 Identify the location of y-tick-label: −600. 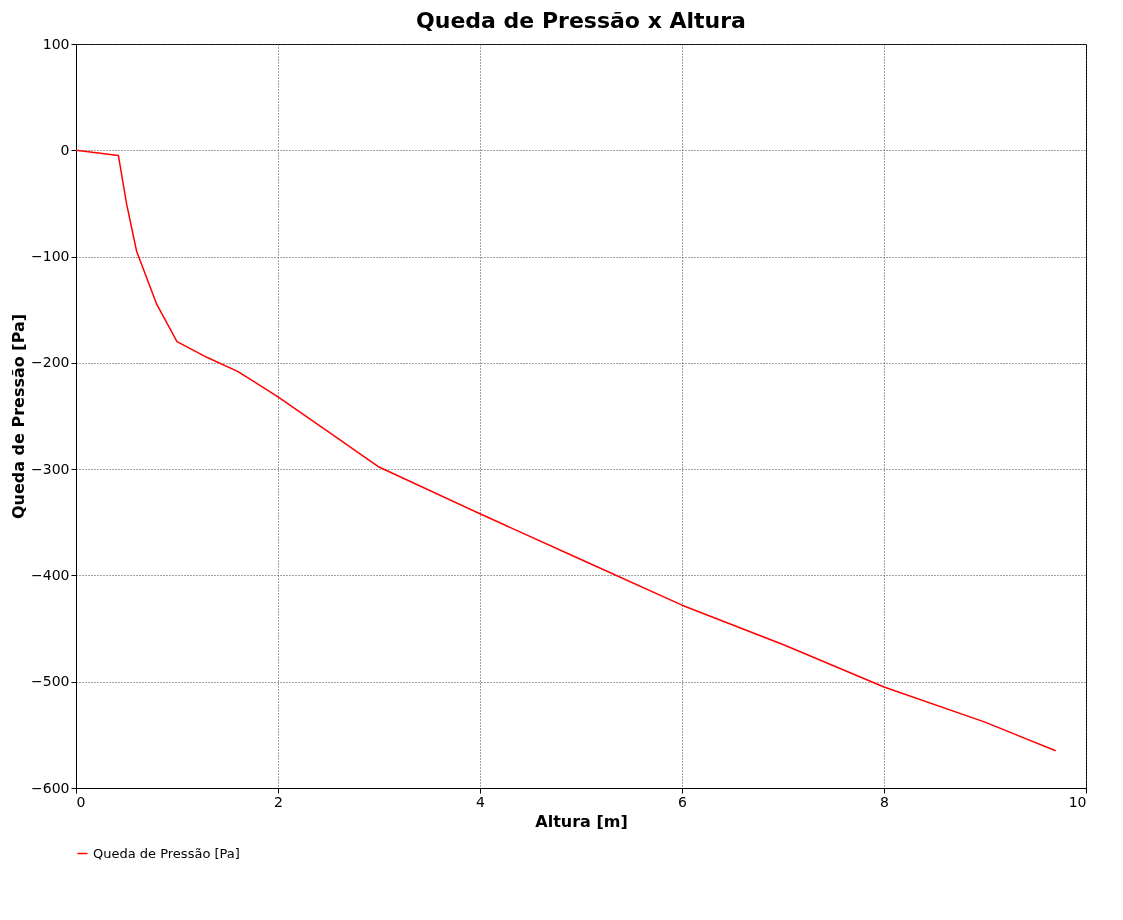
(50, 787).